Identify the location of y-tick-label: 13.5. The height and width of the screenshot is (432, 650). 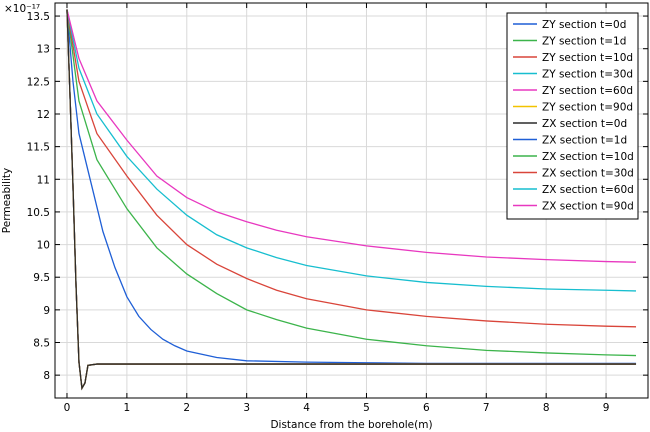
(38, 17).